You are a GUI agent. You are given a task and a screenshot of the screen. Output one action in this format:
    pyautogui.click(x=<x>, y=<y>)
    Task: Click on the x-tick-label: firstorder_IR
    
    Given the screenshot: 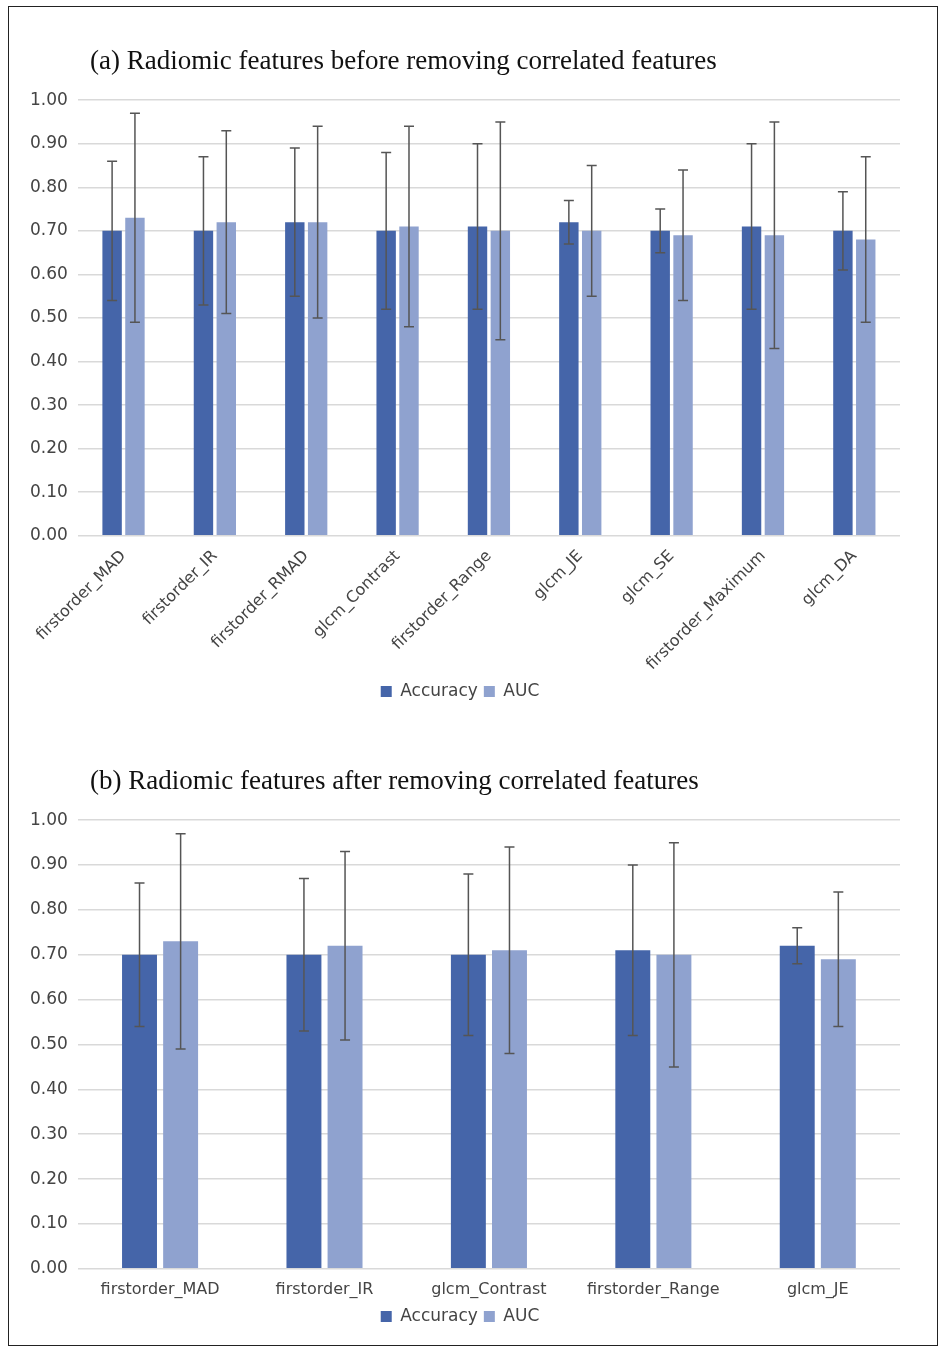 What is the action you would take?
    pyautogui.click(x=324, y=1288)
    